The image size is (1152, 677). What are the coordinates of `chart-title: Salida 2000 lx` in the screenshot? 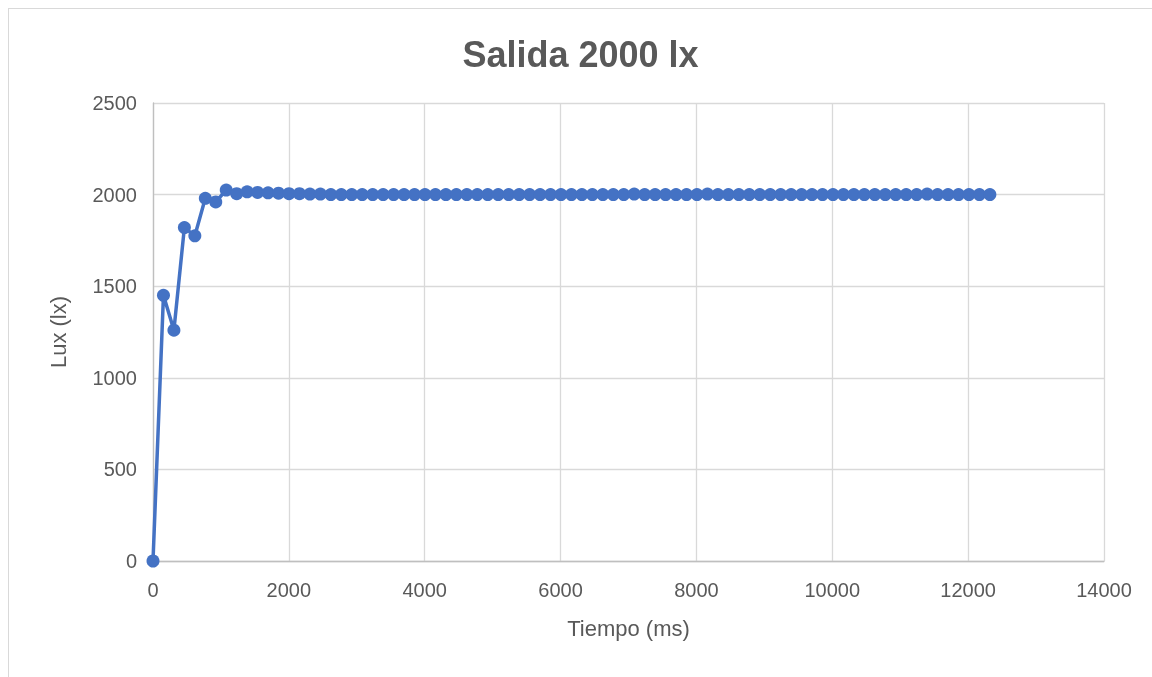 It's located at (580, 54).